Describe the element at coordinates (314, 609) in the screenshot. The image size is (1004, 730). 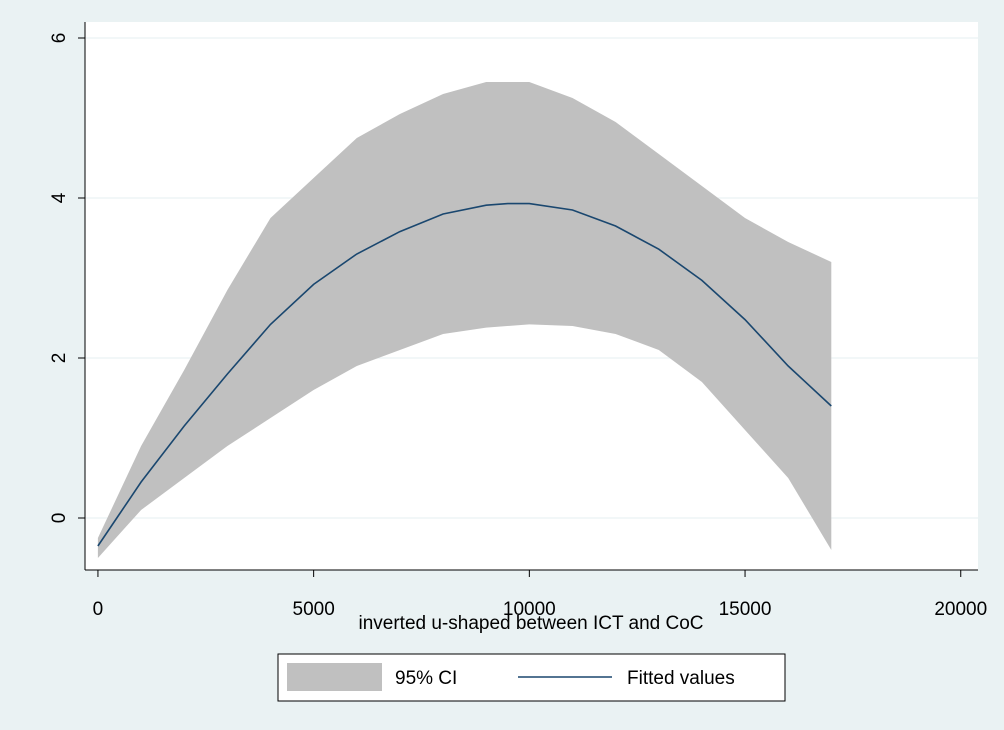
I see `x-tick-label-1: 5000` at that location.